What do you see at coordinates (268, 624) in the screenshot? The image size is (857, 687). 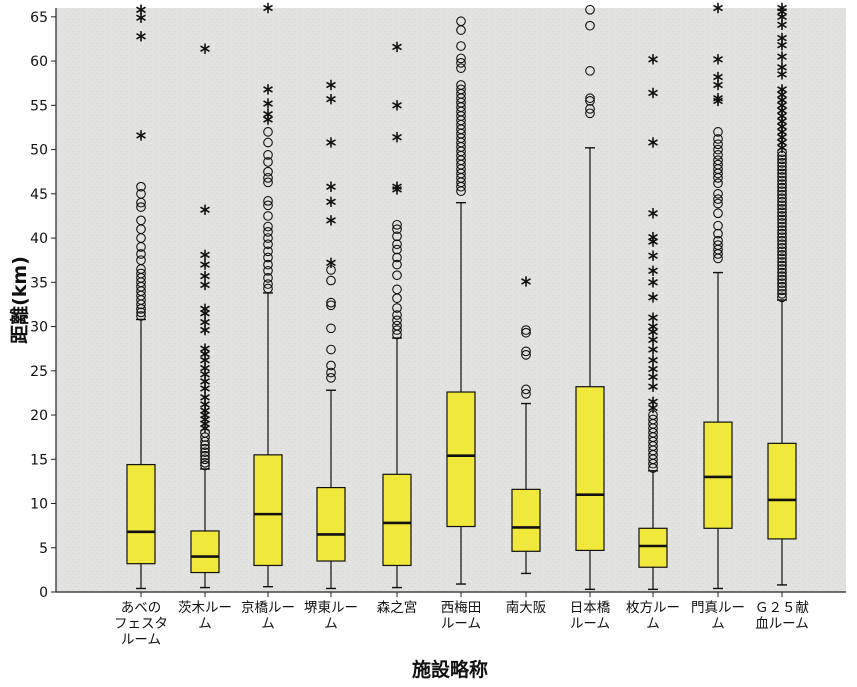 I see `x-category-label-line: ム` at bounding box center [268, 624].